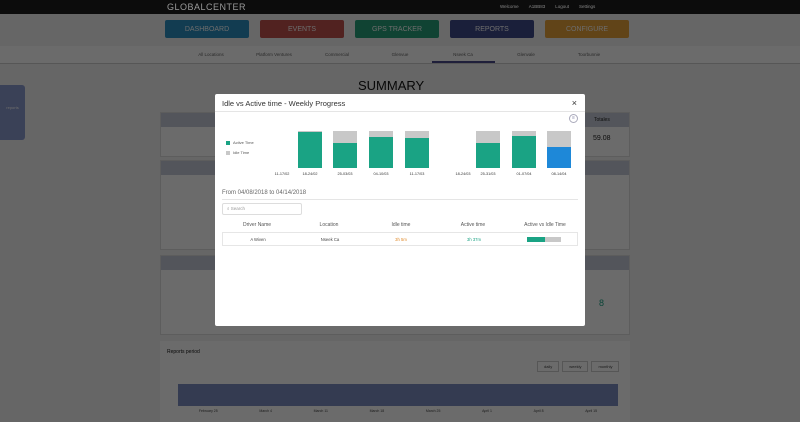  Describe the element at coordinates (602, 120) in the screenshot. I see `total-label: Totales` at that location.